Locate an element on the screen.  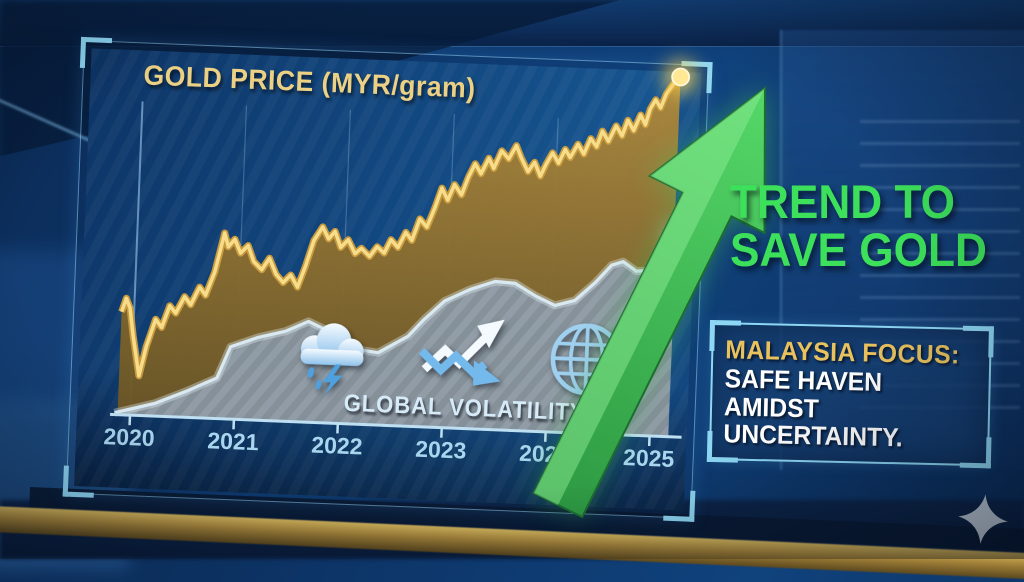
focus-box-line: UNCERTAINTY. is located at coordinates (843, 436).